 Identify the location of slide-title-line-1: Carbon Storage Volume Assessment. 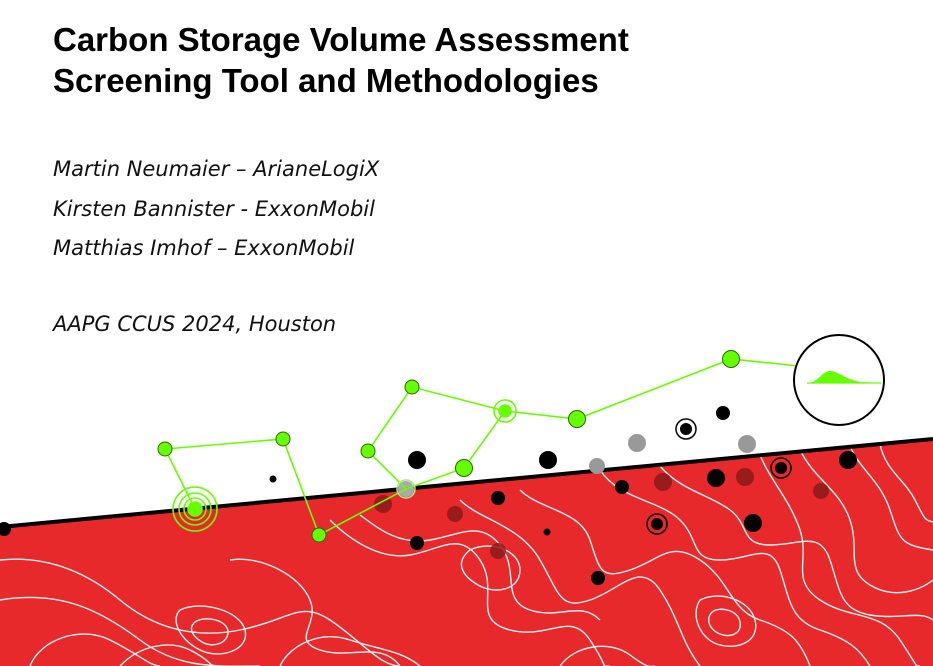
(341, 39).